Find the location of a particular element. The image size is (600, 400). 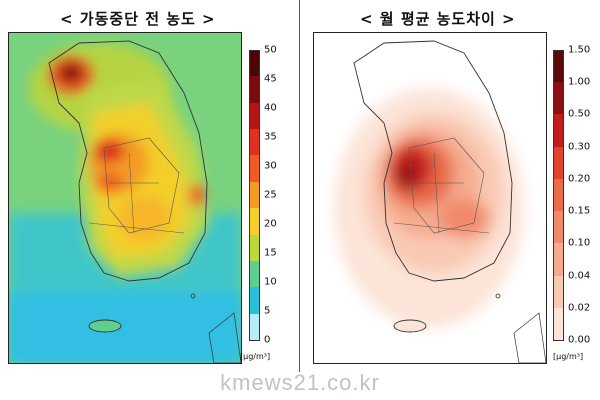

left_panel-legend-tick-label: 25 is located at coordinates (270, 195).